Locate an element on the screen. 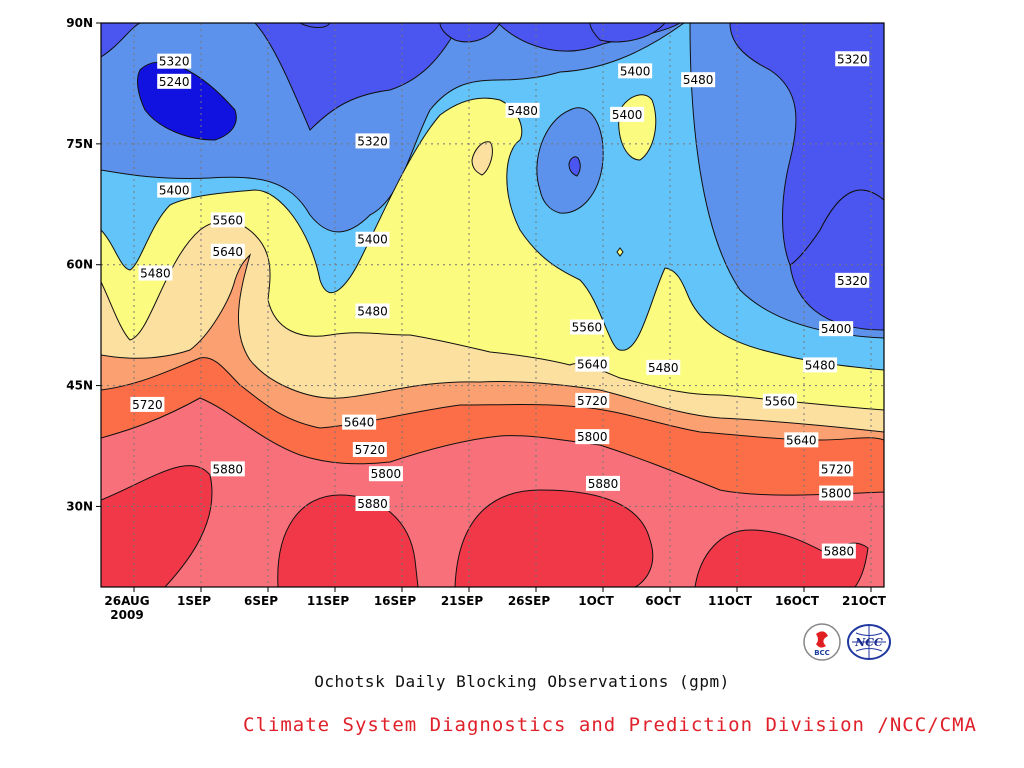 This screenshot has width=1024, height=768. x-tick-label: 16OCT is located at coordinates (797, 601).